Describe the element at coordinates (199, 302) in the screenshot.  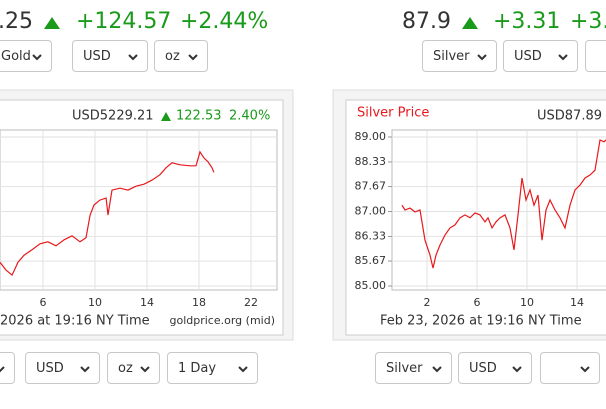
I see `x-tick-label: 18` at that location.